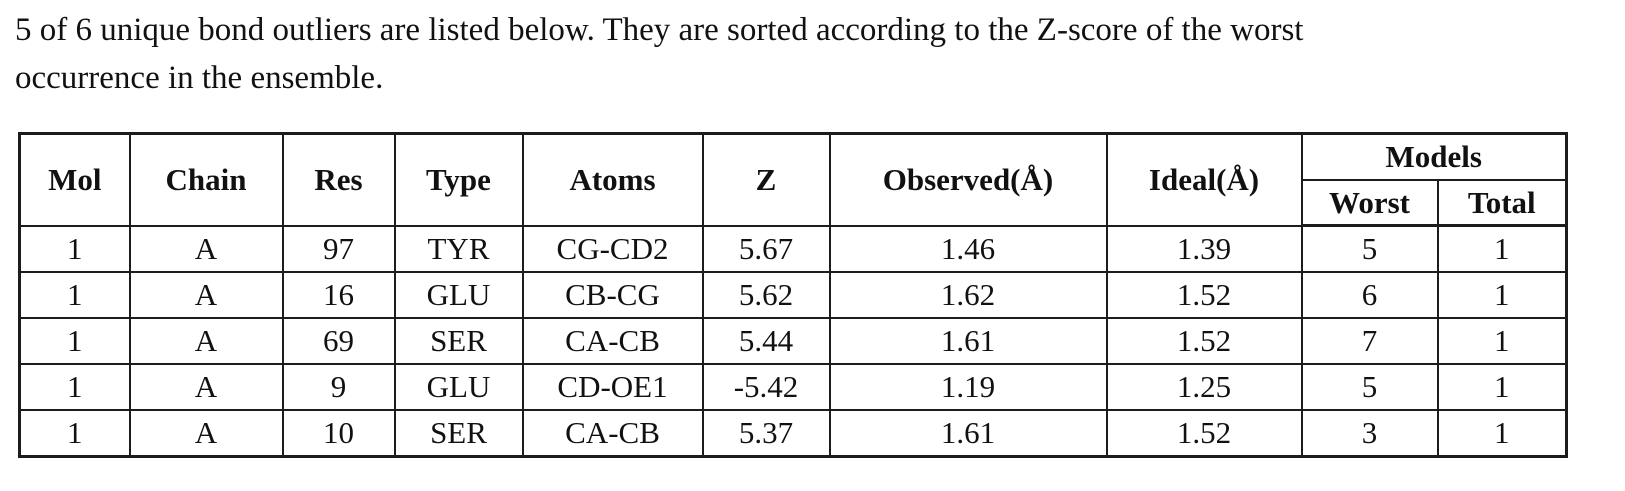  What do you see at coordinates (1204, 387) in the screenshot?
I see `cell-ideal: 1.25` at bounding box center [1204, 387].